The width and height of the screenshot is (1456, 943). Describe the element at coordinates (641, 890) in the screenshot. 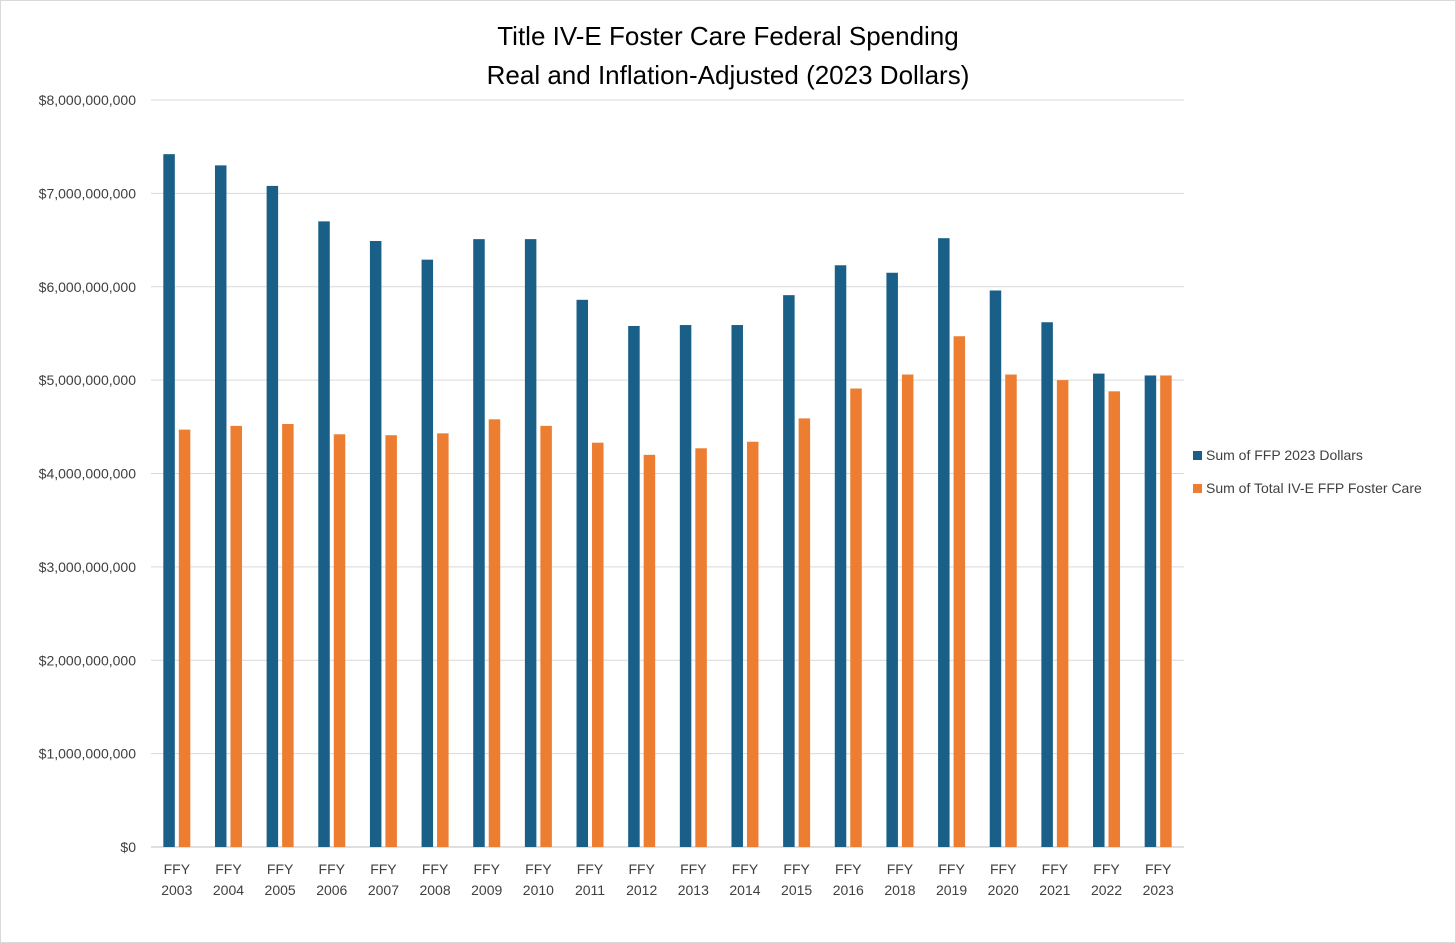

I see `x-tick-label: 2012` at that location.